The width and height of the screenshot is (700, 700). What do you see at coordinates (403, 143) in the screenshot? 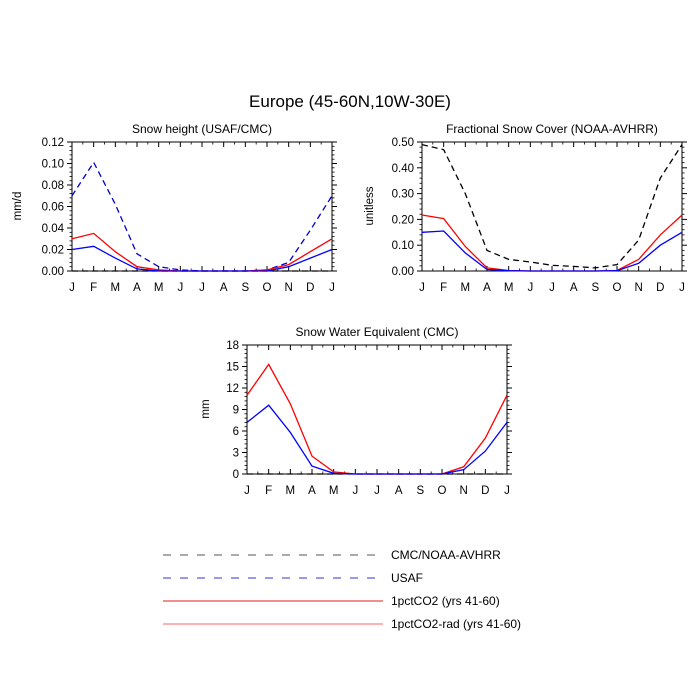
I see `snow-cover-ytick-label: 0.50` at bounding box center [403, 143].